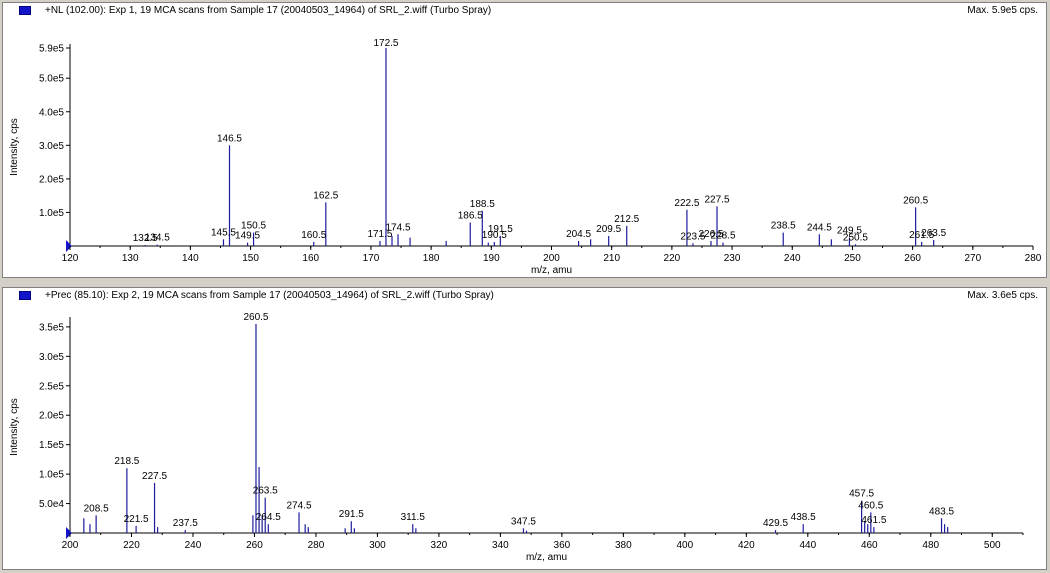 The height and width of the screenshot is (573, 1050). What do you see at coordinates (299, 505) in the screenshot?
I see `peak-label: 274.5` at bounding box center [299, 505].